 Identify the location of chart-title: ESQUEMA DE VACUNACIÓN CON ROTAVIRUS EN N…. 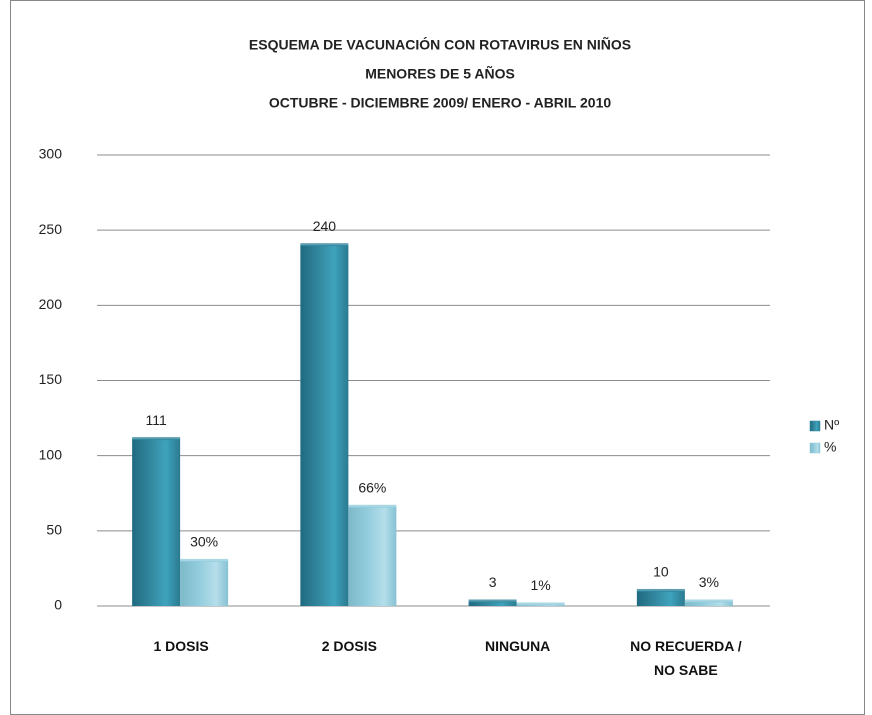
(440, 44).